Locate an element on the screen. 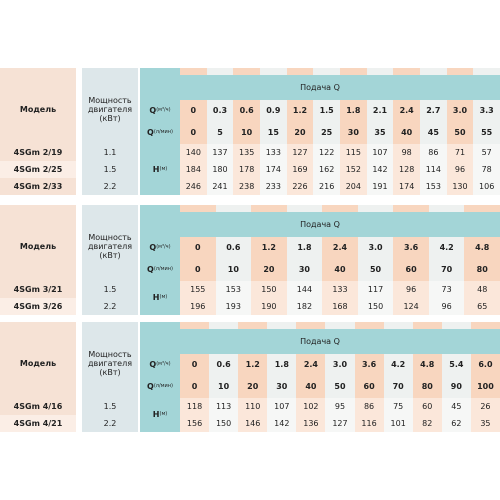 The image size is (500, 500). head-value: 107 is located at coordinates (282, 406).